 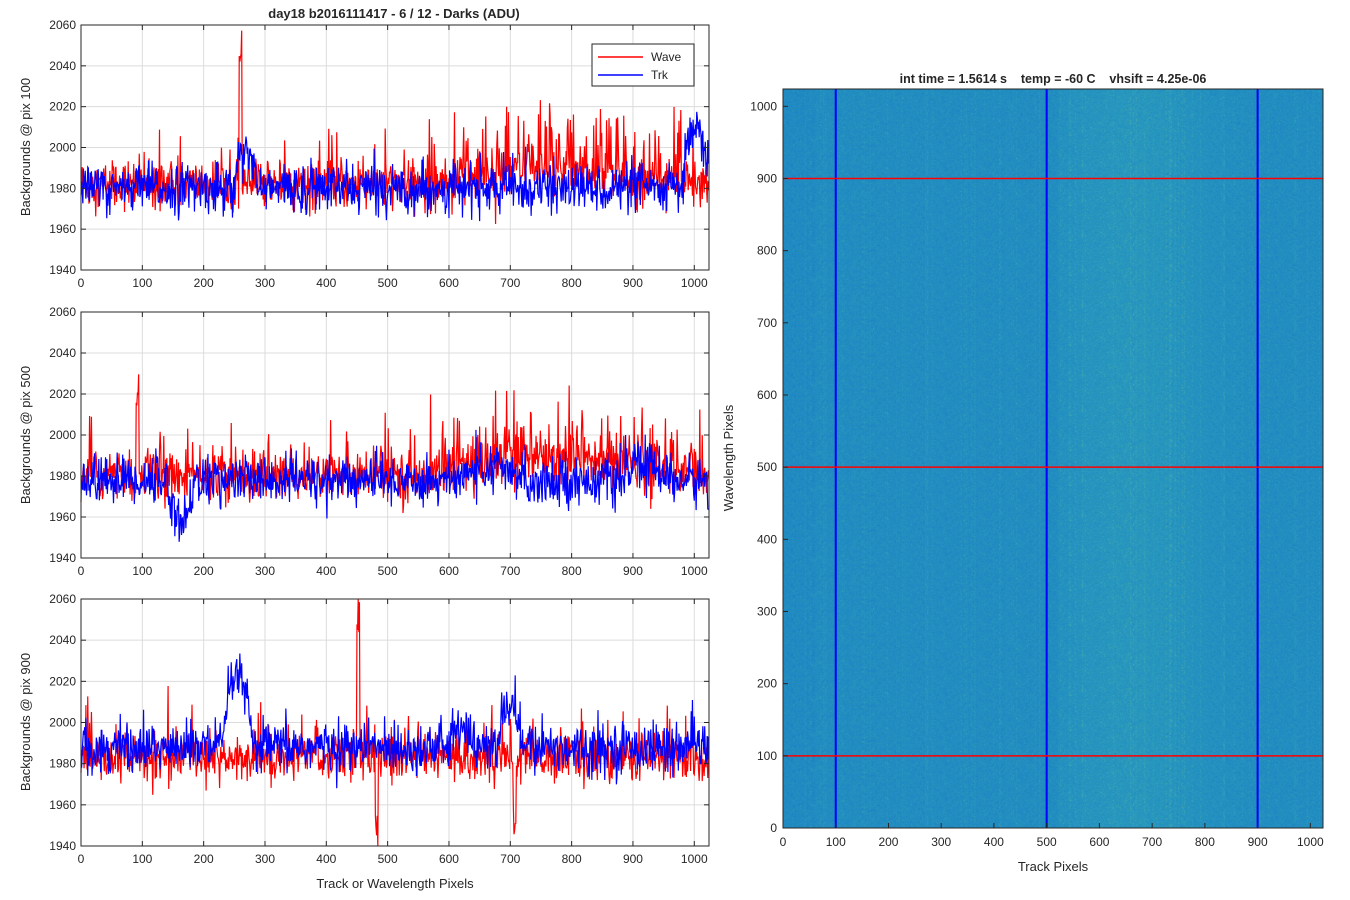 What do you see at coordinates (25, 435) in the screenshot?
I see `y-axis-label: Backgrounds @ pix 500` at bounding box center [25, 435].